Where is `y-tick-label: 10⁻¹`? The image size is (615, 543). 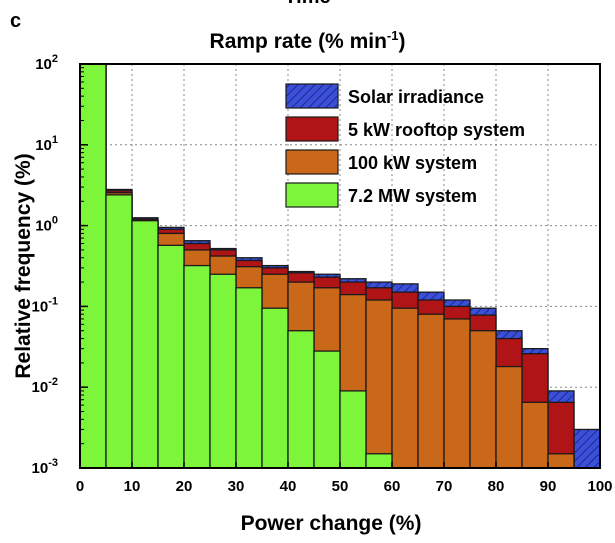
y-tick-label: 10⁻¹ is located at coordinates (45, 305).